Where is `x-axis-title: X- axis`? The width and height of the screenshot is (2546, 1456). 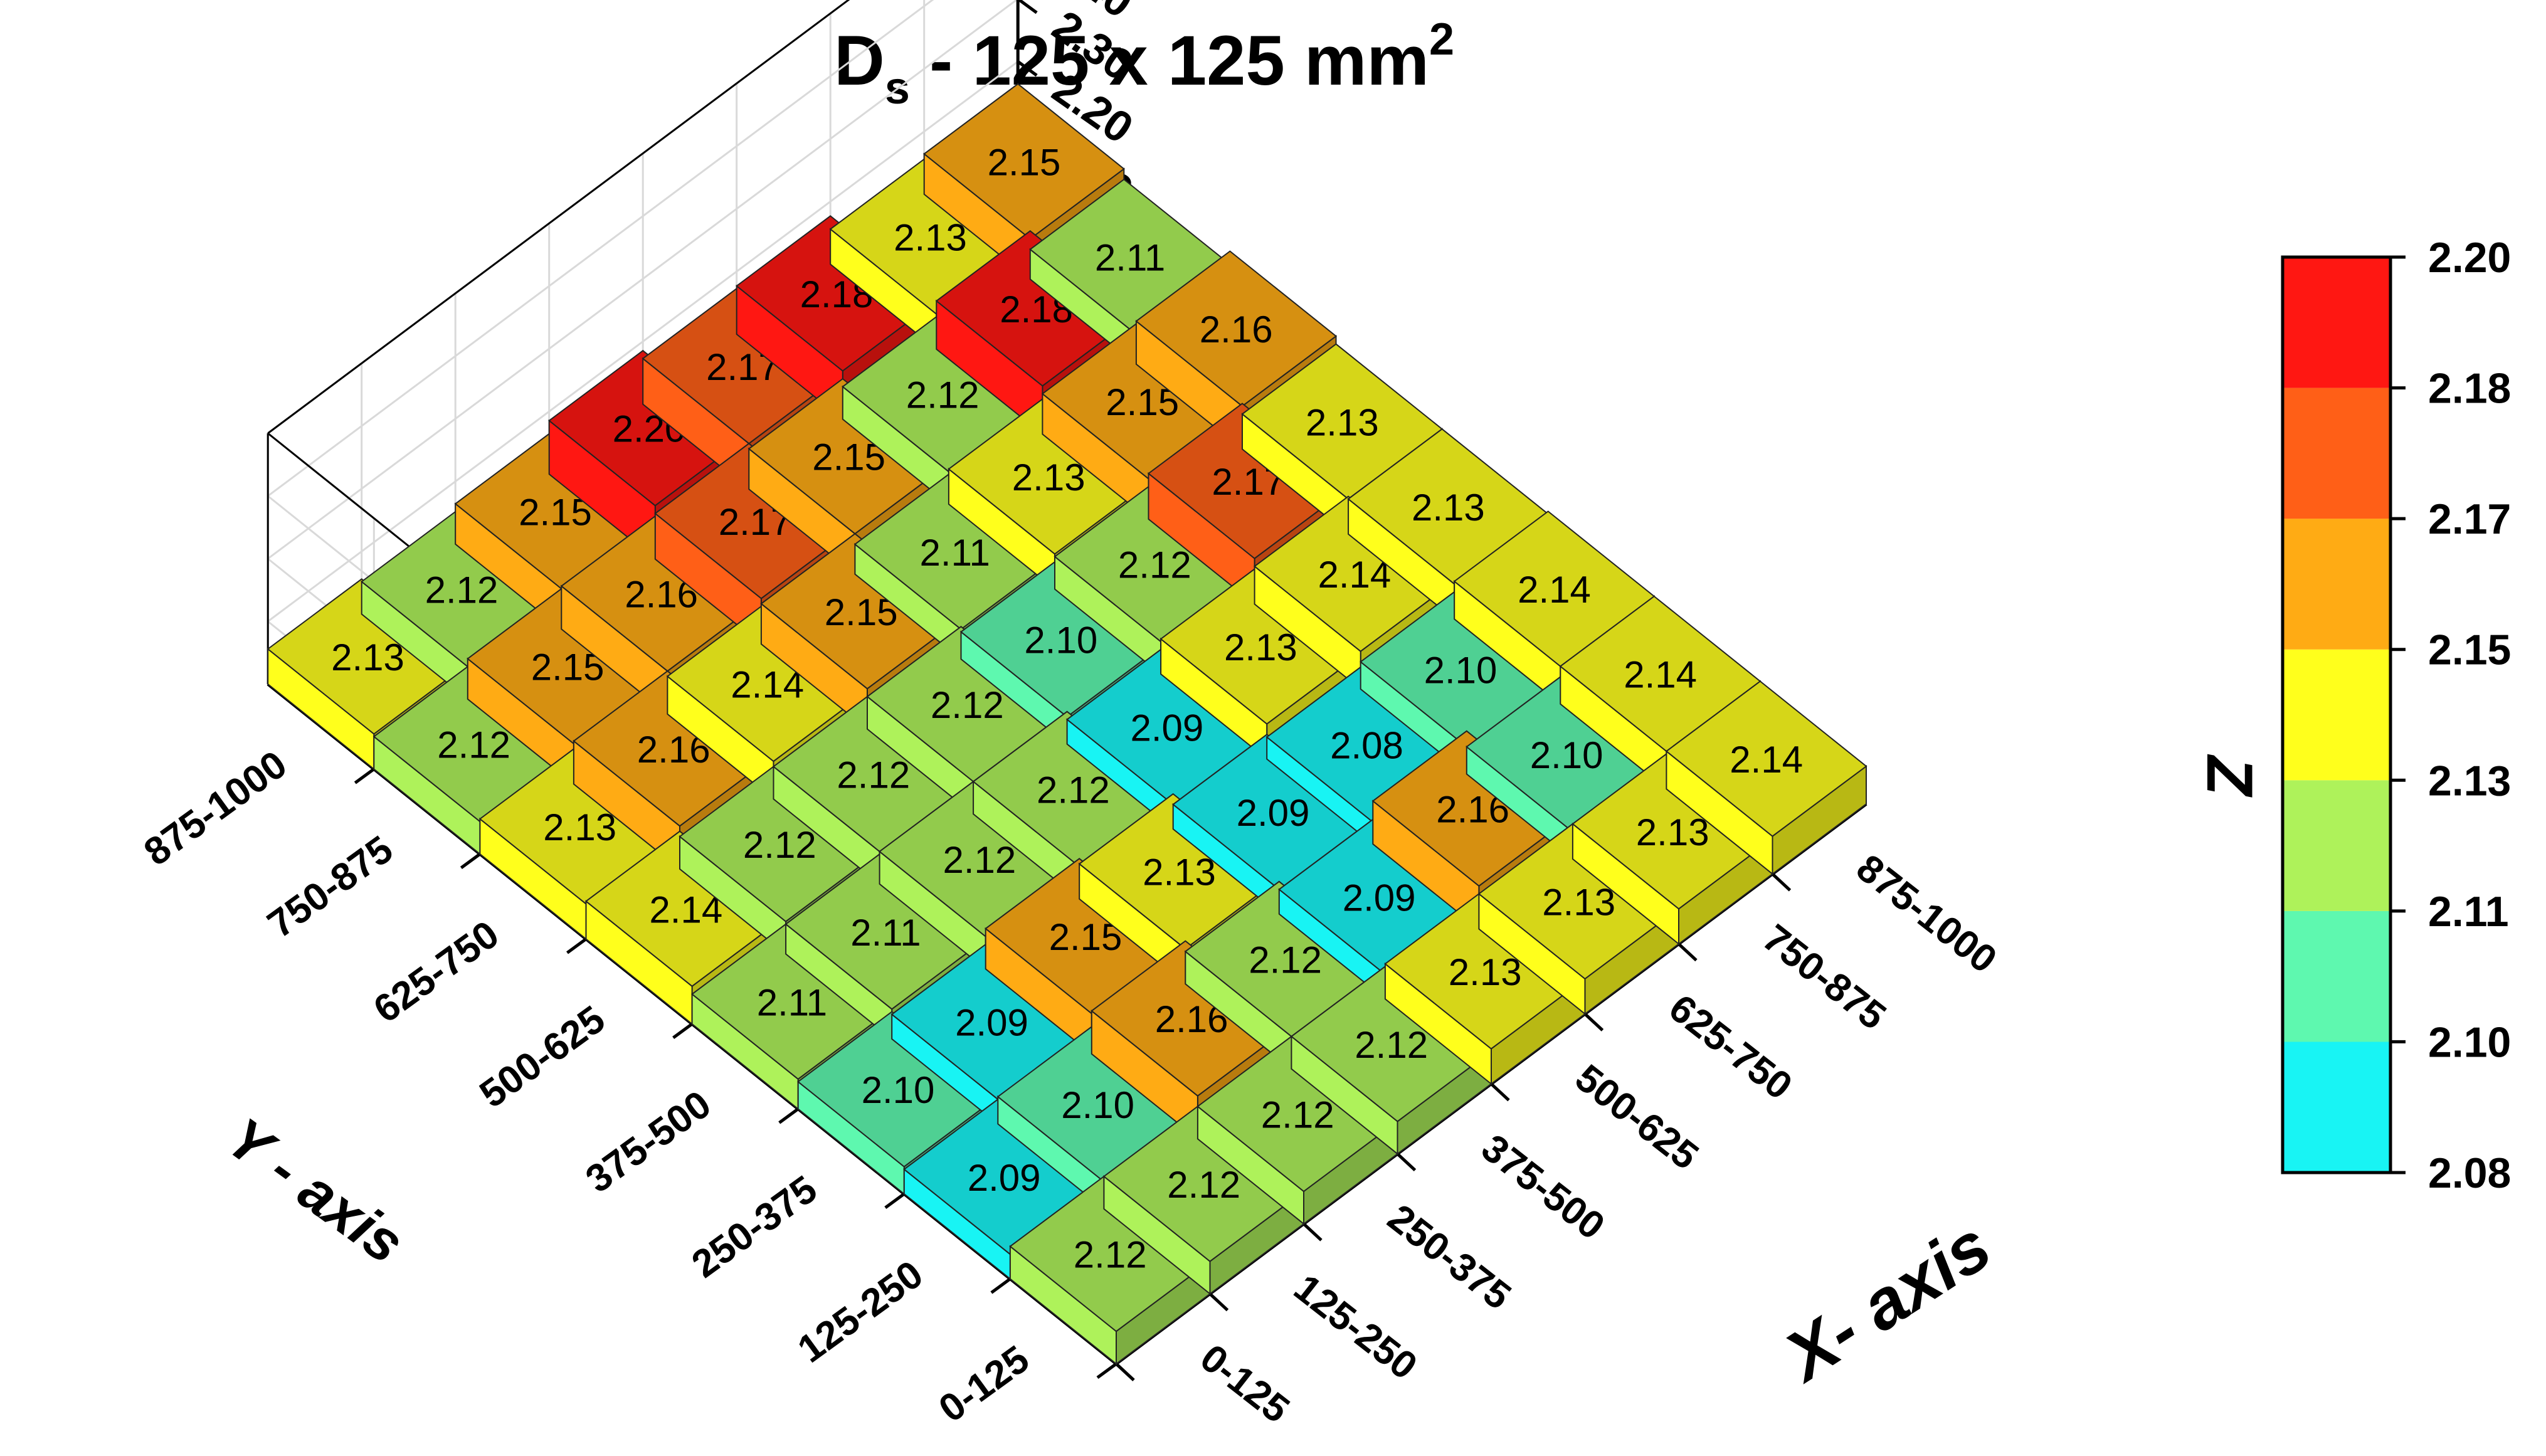
x-axis-title: X- axis is located at coordinates (1886, 1302).